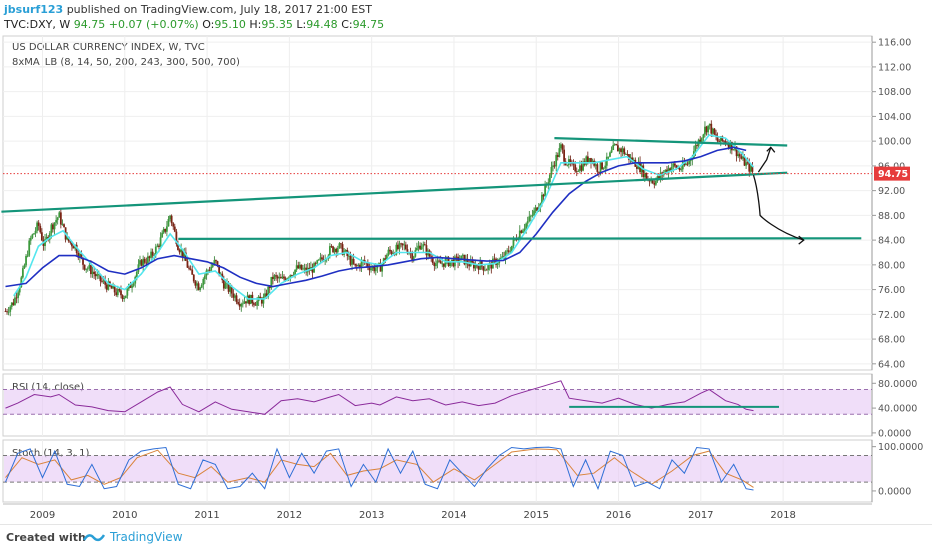  Describe the element at coordinates (289, 515) in the screenshot. I see `x-tick-label: 2012` at that location.